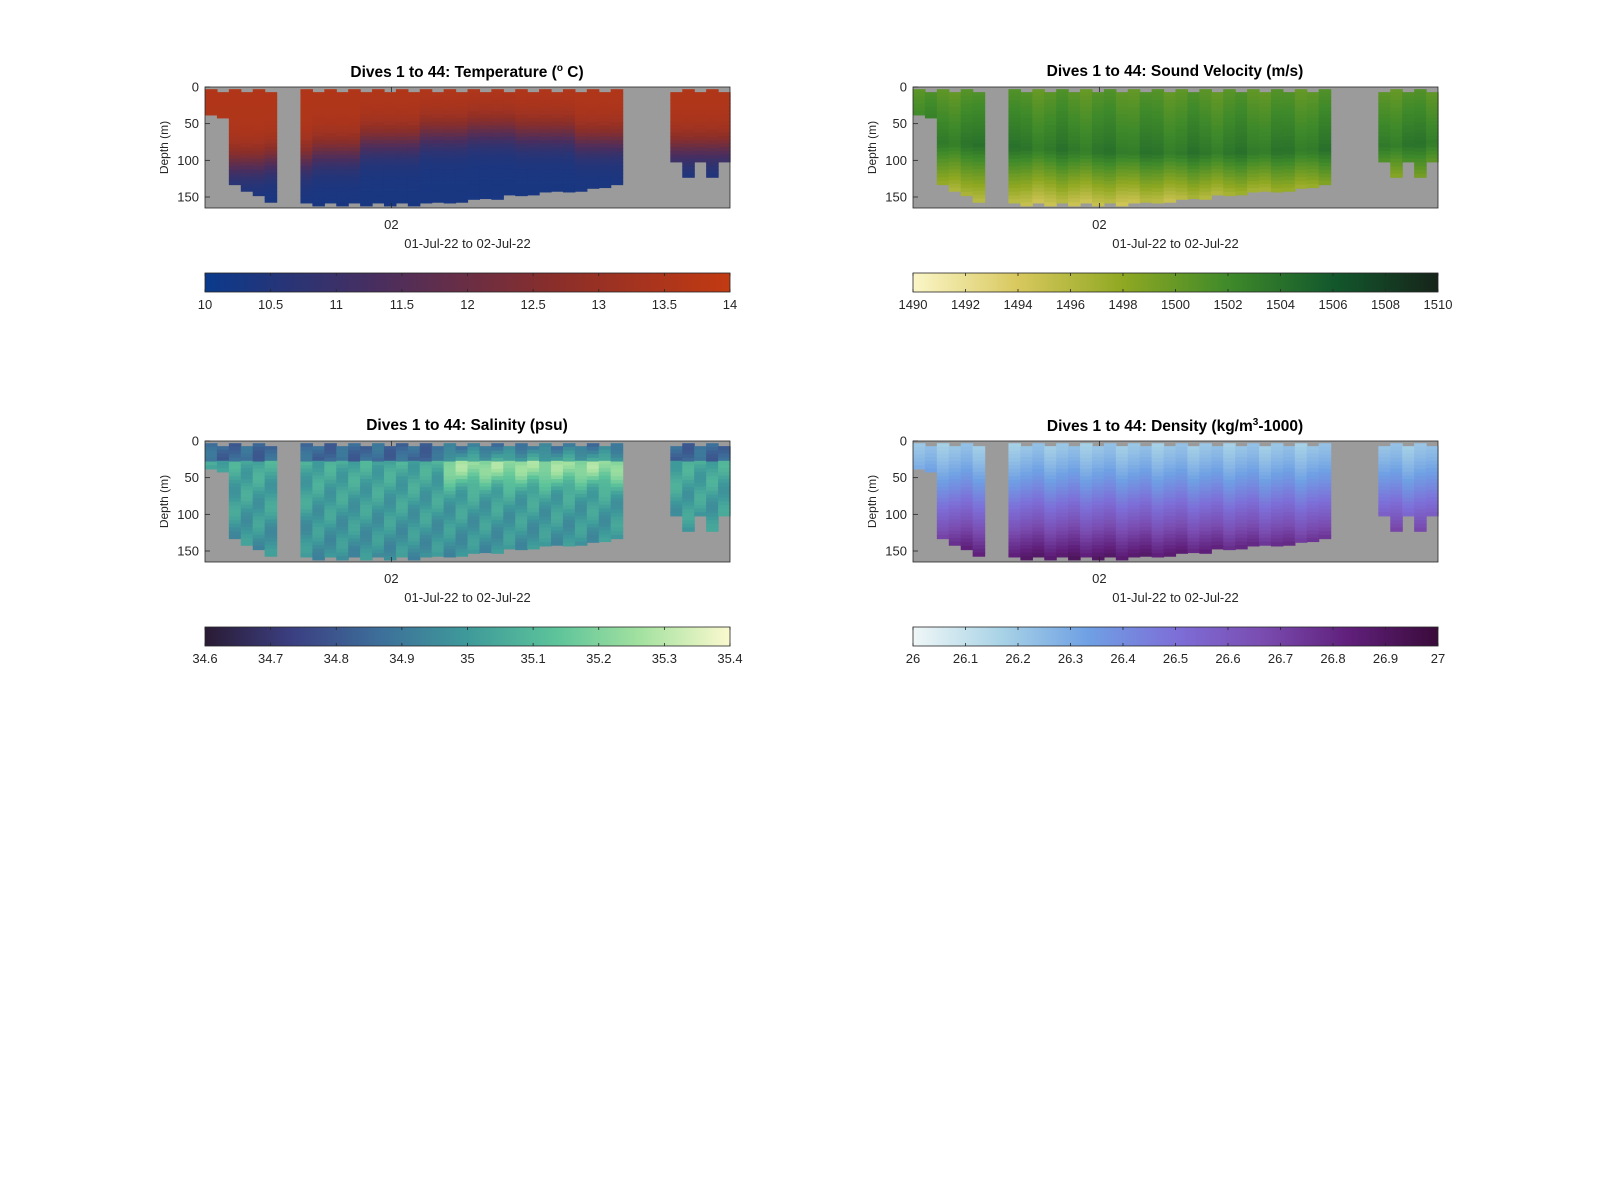 Image resolution: width=1600 pixels, height=1179 pixels. What do you see at coordinates (1333, 304) in the screenshot?
I see `colorbar-tick-label: 1506` at bounding box center [1333, 304].